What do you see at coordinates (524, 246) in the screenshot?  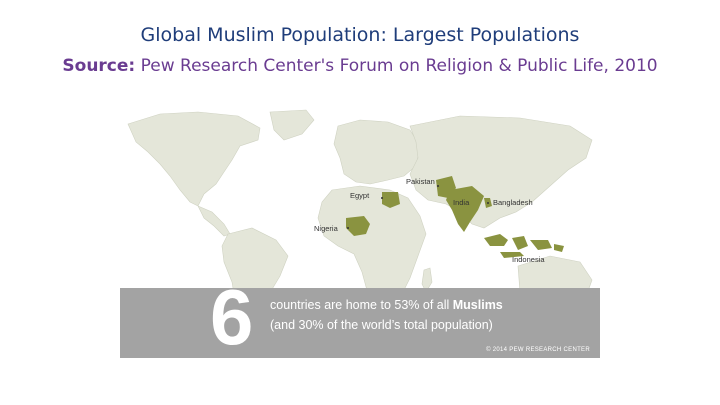 I see `country-indonesia` at bounding box center [524, 246].